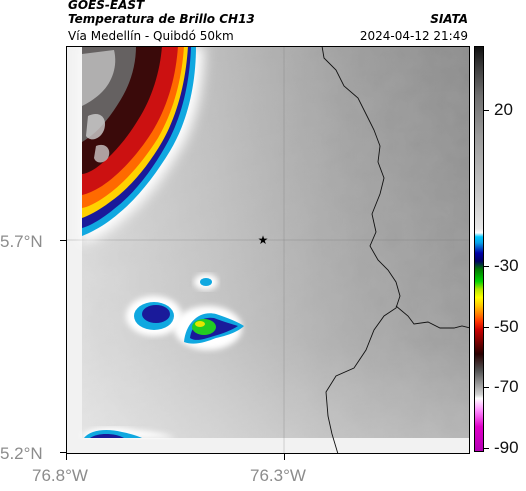 This screenshot has height=491, width=526. What do you see at coordinates (361, 250) in the screenshot?
I see `department-boundary` at bounding box center [361, 250].